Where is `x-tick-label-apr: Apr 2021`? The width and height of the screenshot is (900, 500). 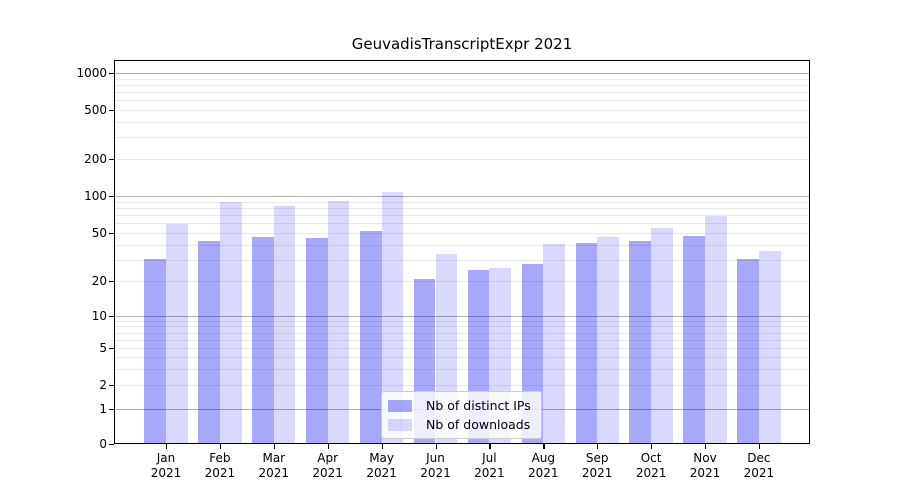 x-tick-label-apr: Apr 2021 is located at coordinates (327, 465).